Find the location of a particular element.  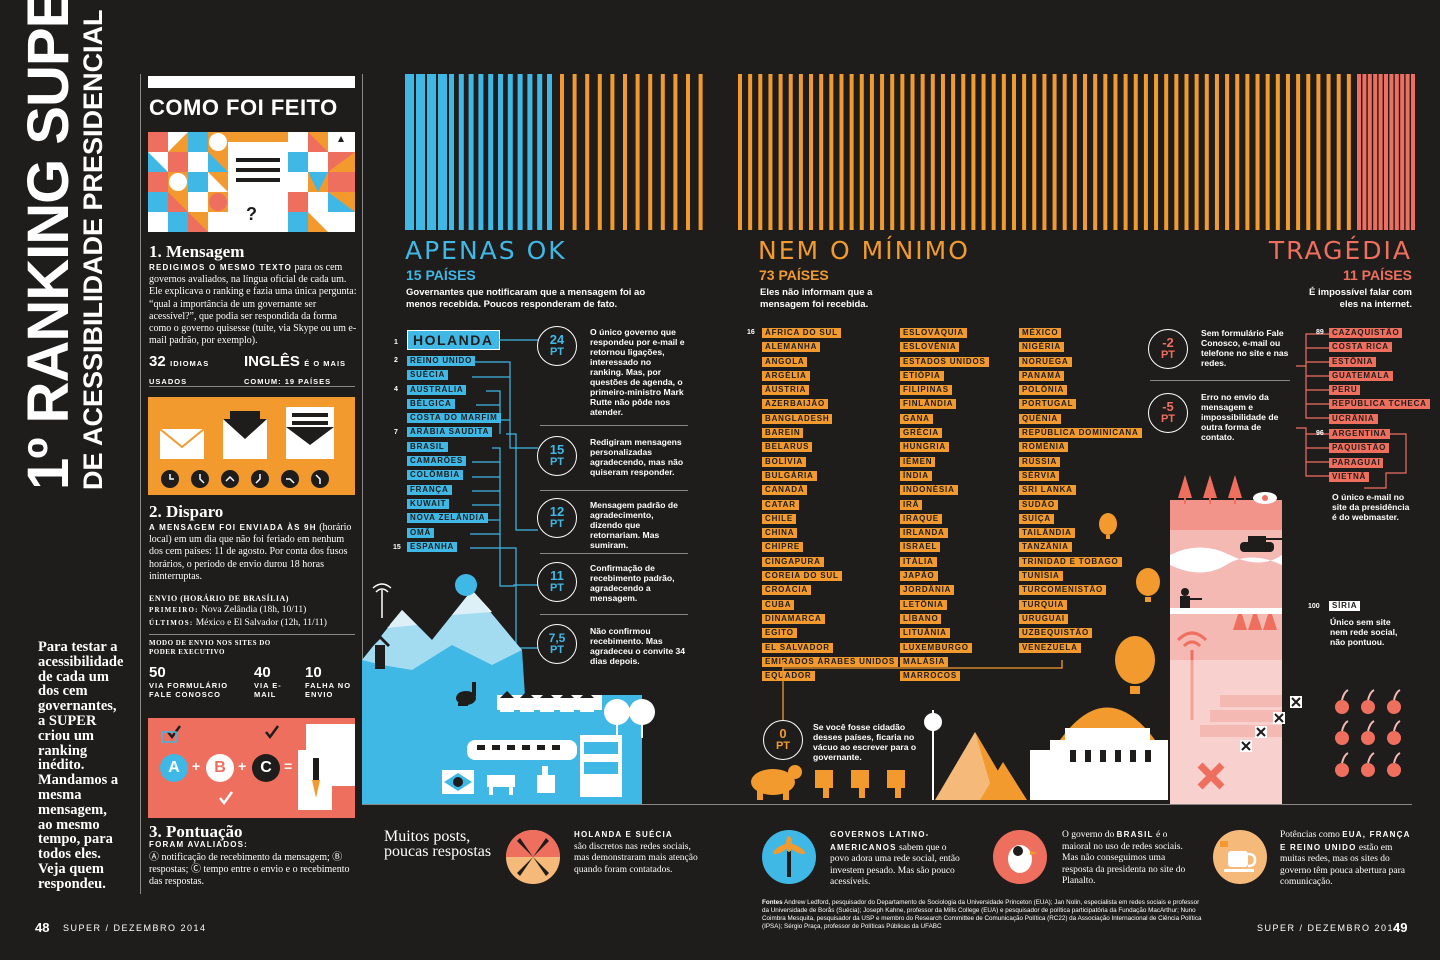

rank-15: 15 is located at coordinates (397, 547).